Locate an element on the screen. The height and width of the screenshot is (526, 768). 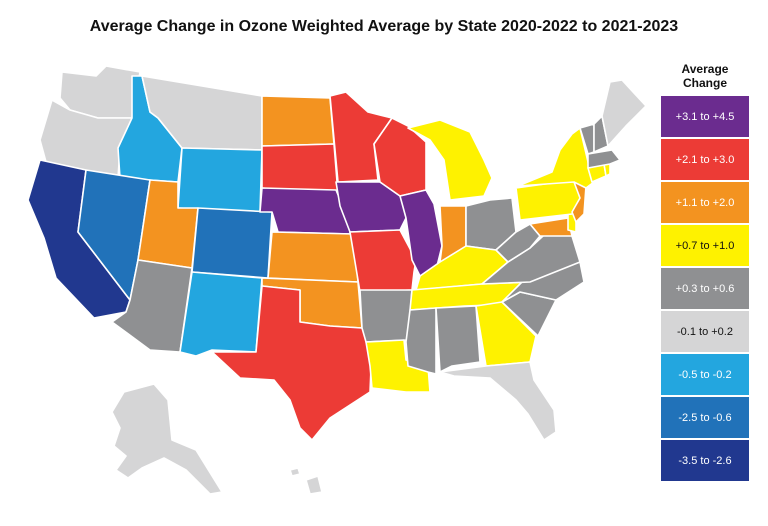
state-florida is located at coordinates (498, 401).